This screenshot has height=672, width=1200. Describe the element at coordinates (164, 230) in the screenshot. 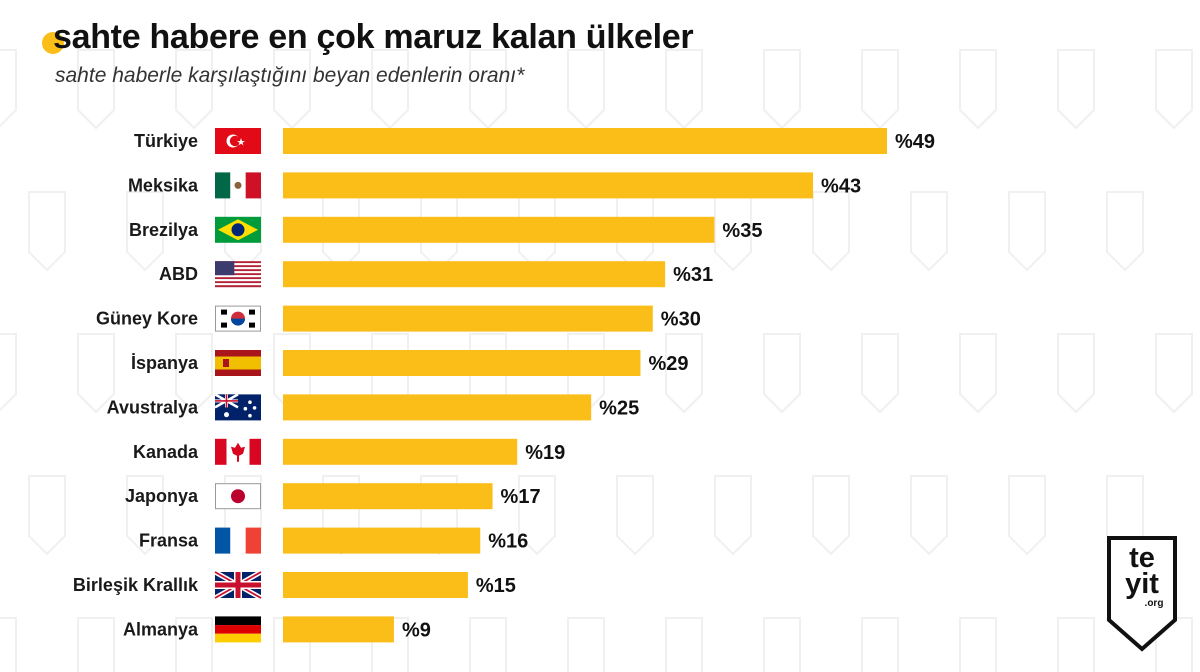

I see `category-label: Brezilya` at that location.